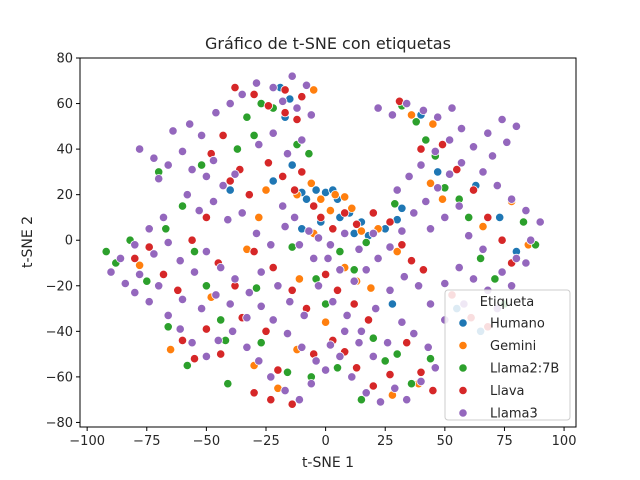 This screenshot has height=480, width=640. Describe the element at coordinates (524, 369) in the screenshot. I see `legend-label: Llama2:7B` at that location.